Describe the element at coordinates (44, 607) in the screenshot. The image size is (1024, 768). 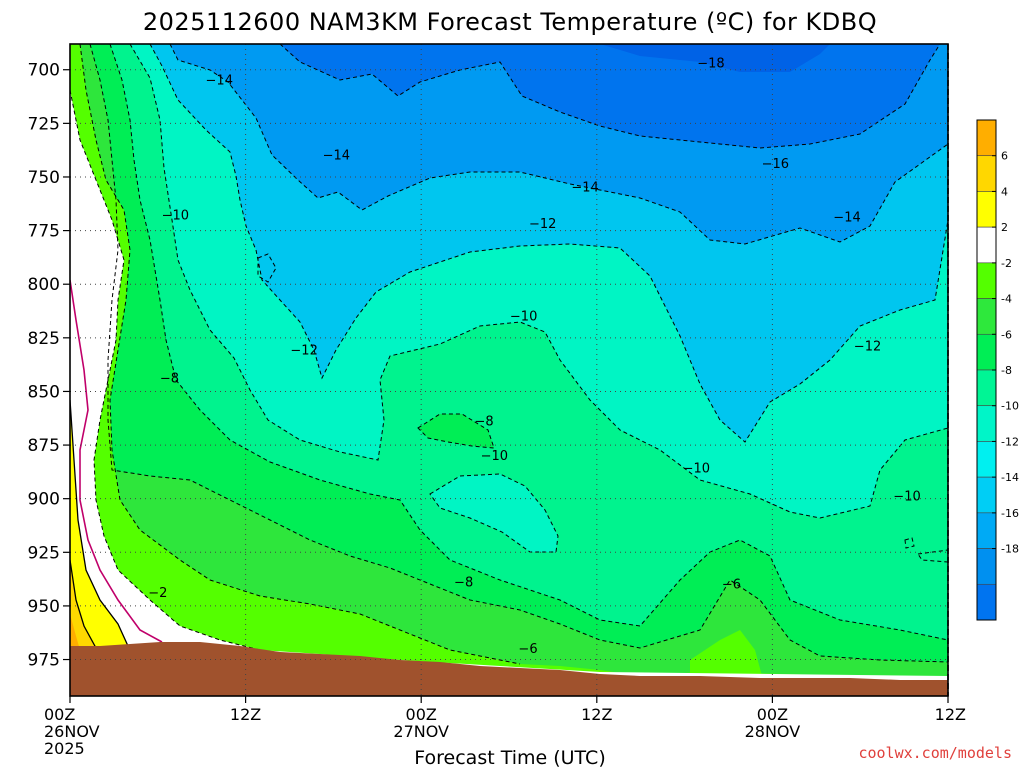
I see `y-tick-label: 950` at that location.